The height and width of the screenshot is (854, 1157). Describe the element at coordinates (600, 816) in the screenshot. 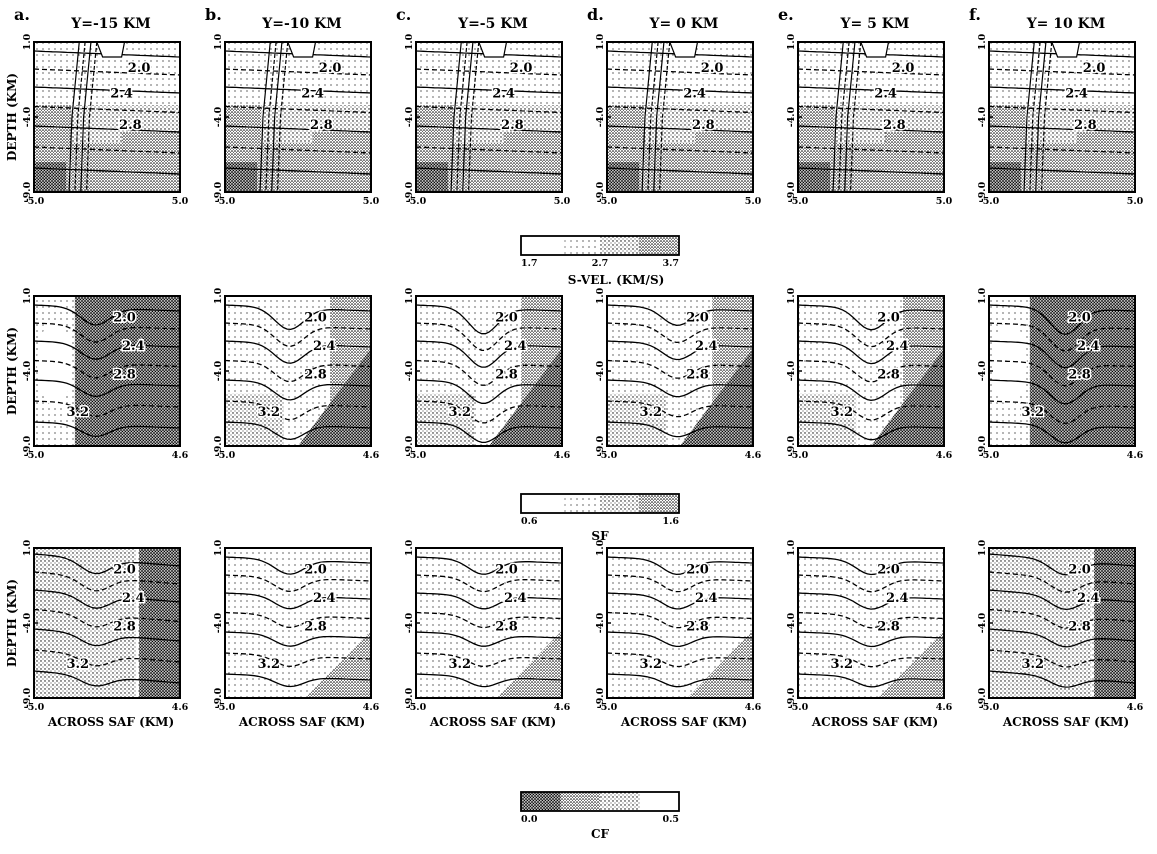

I see `colorbar-cf: 0.0 0.5 CF` at that location.